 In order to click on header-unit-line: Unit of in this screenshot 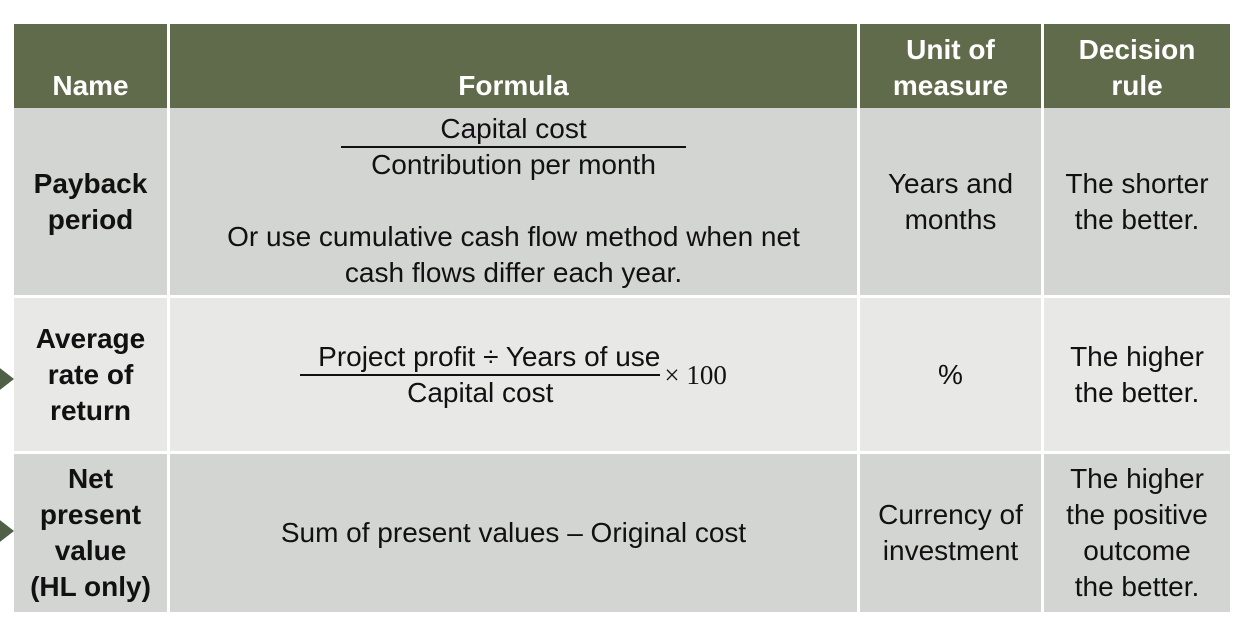, I will do `click(950, 49)`.